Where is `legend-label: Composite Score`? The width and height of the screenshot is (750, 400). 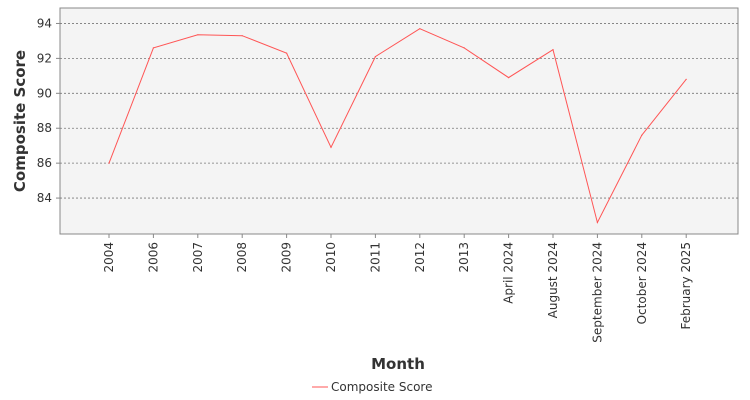 legend-label: Composite Score is located at coordinates (381, 387).